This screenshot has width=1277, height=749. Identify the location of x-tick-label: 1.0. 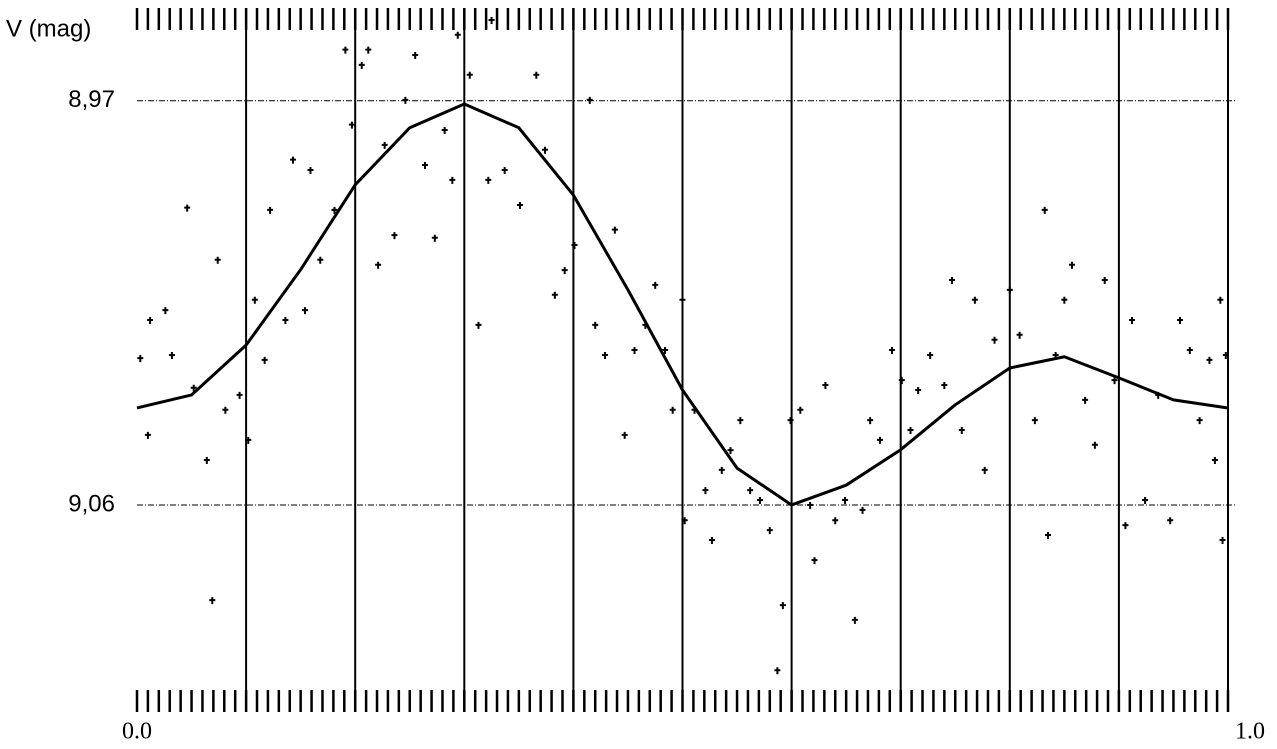
(1250, 732).